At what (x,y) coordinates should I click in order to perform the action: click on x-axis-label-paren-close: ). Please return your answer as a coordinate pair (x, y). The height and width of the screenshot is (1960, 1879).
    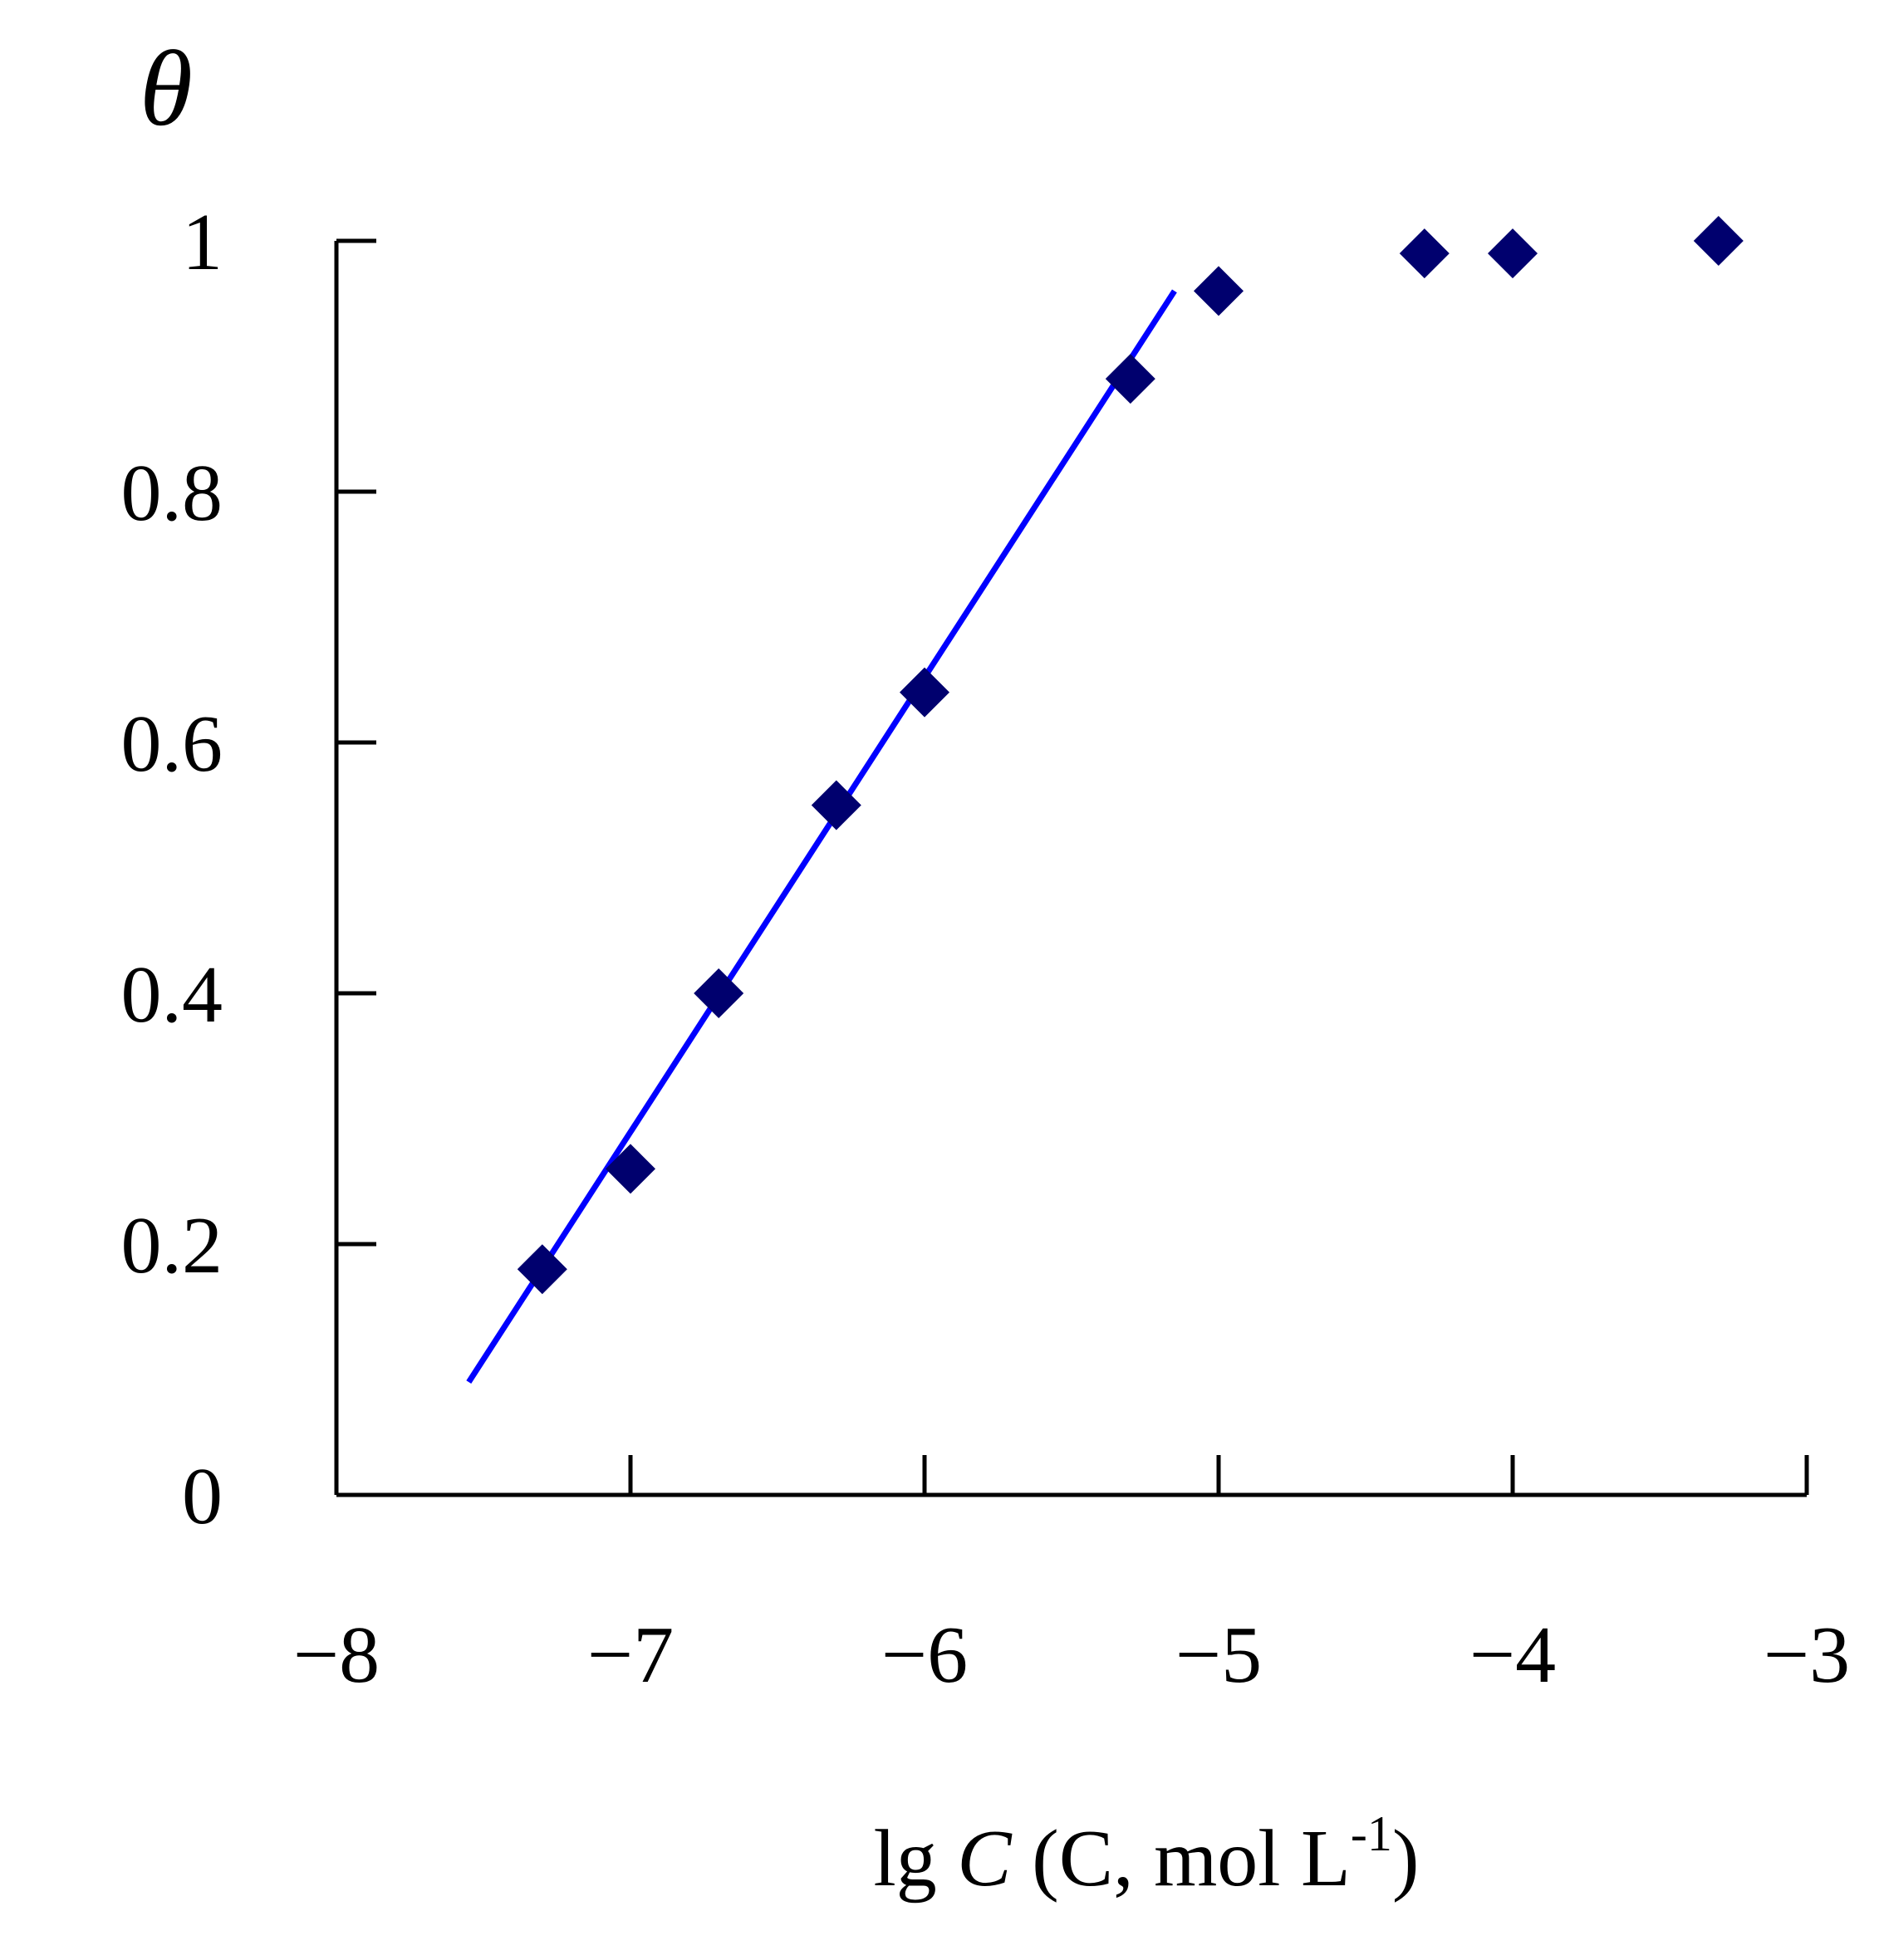
    Looking at the image, I should click on (1406, 1859).